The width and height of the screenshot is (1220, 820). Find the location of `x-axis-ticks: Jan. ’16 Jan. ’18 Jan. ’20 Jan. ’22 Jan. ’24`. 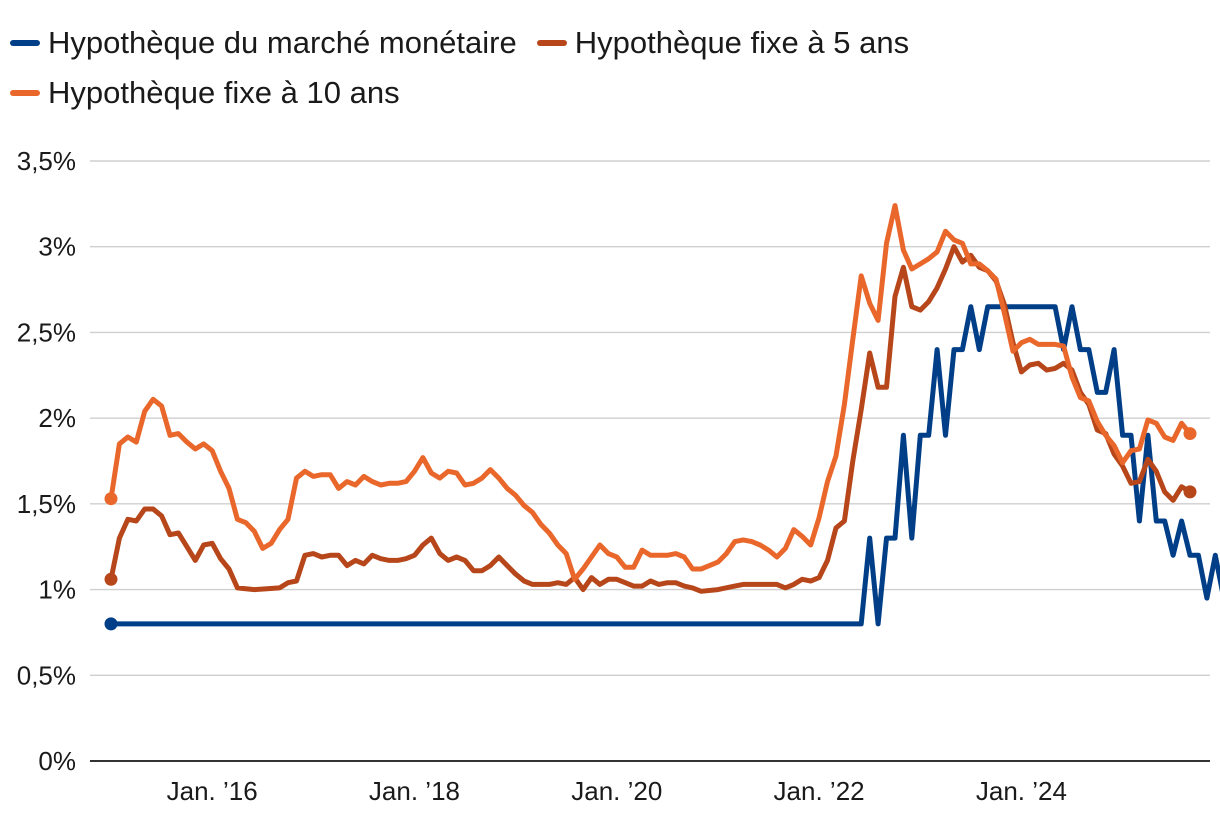

x-axis-ticks: Jan. ’16 Jan. ’18 Jan. ’20 Jan. ’22 Jan. ’24 is located at coordinates (617, 791).